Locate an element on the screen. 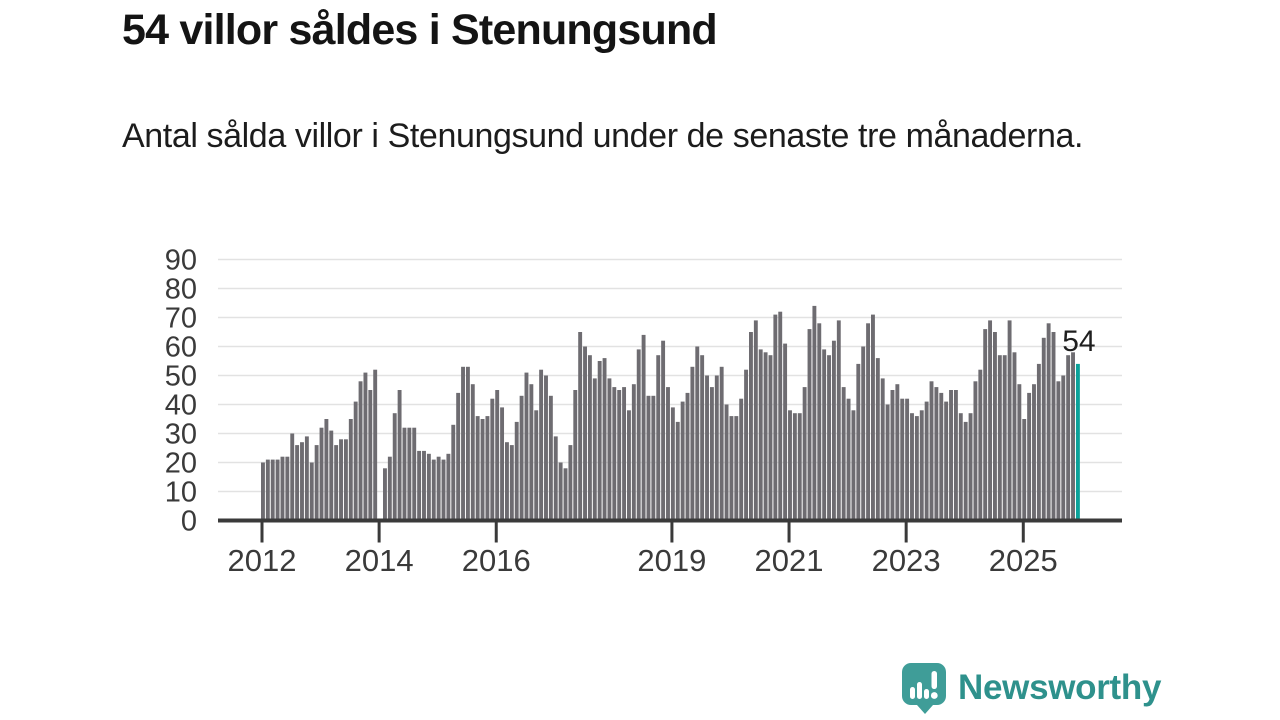  x-tick-label: 2019 is located at coordinates (671, 560).